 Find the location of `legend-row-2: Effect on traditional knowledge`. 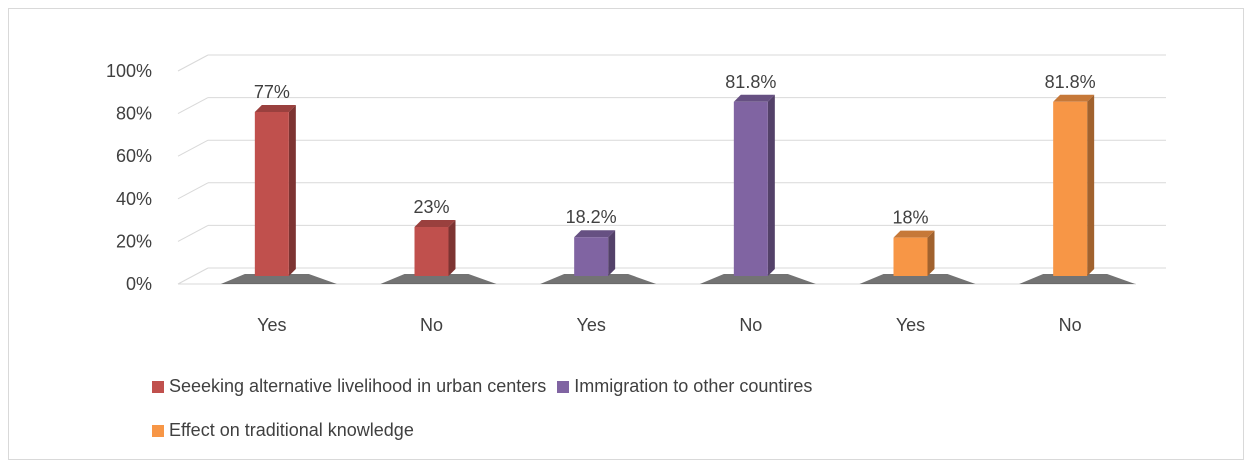

legend-row-2: Effect on traditional knowledge is located at coordinates (602, 430).